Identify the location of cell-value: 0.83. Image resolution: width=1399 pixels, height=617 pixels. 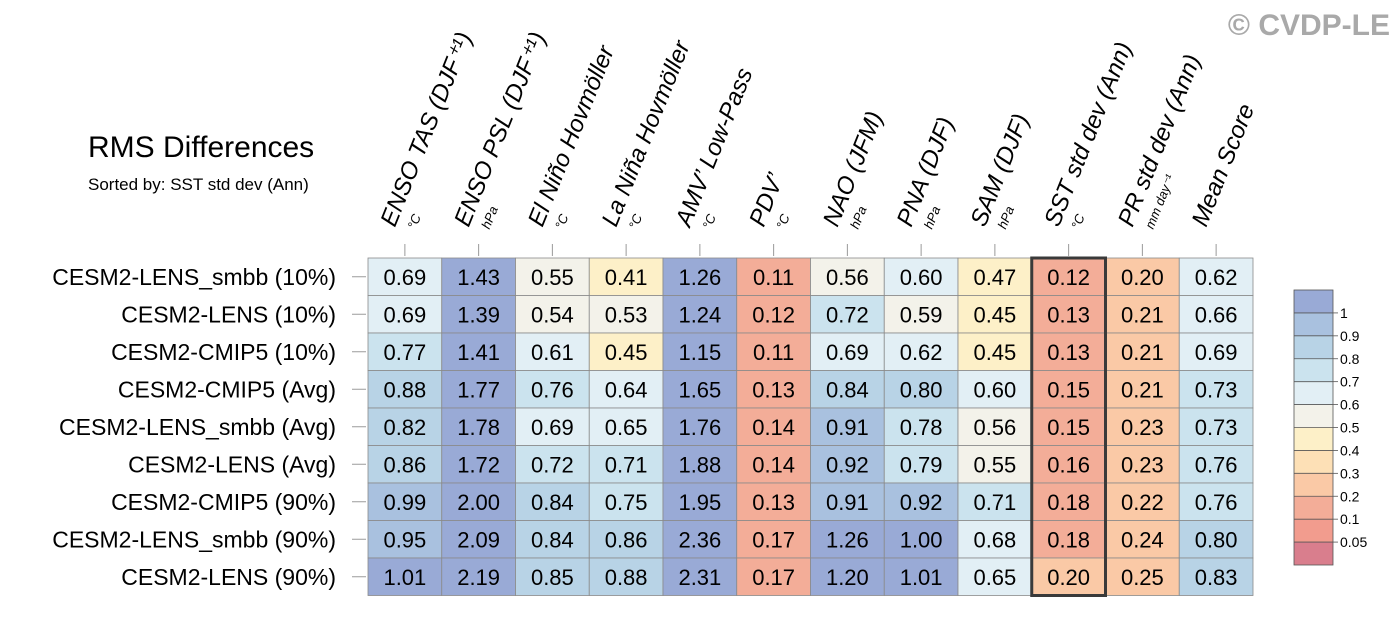
(1216, 577).